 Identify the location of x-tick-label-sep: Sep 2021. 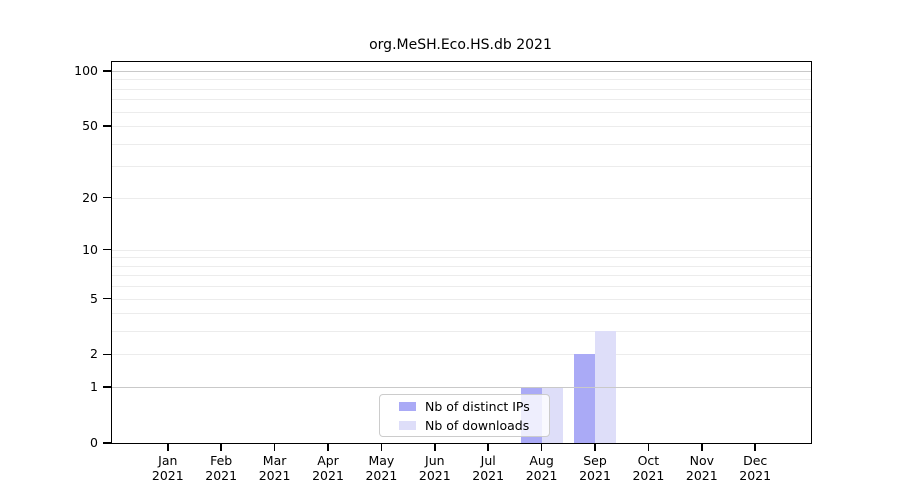
(595, 468).